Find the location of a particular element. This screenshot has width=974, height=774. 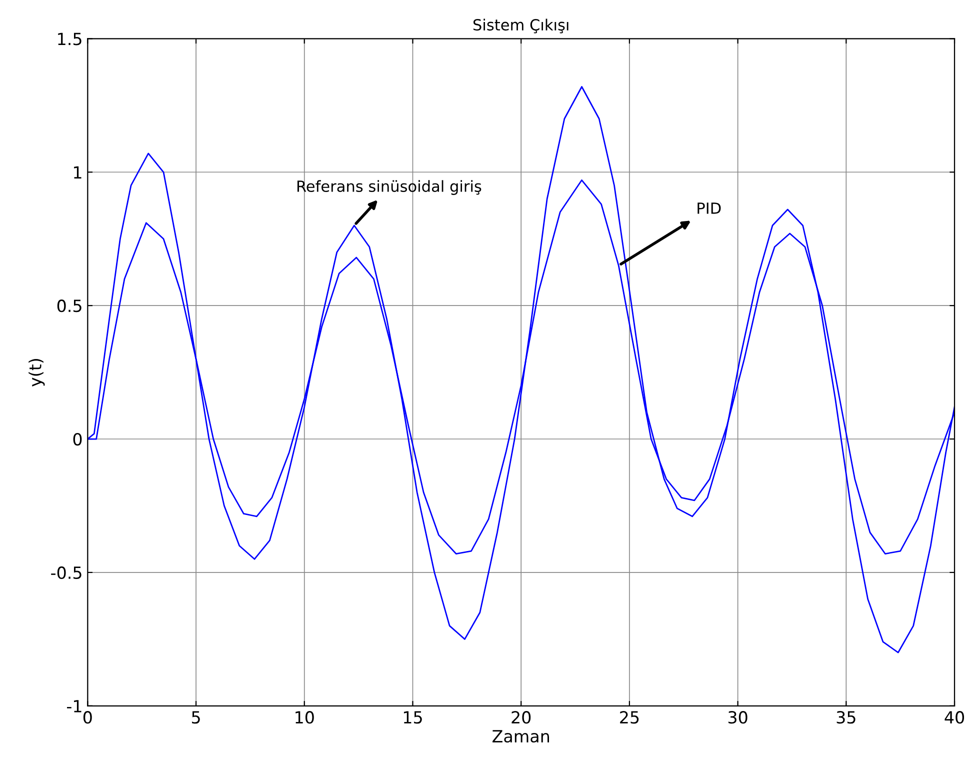

x-tick-label: 25 is located at coordinates (629, 717).